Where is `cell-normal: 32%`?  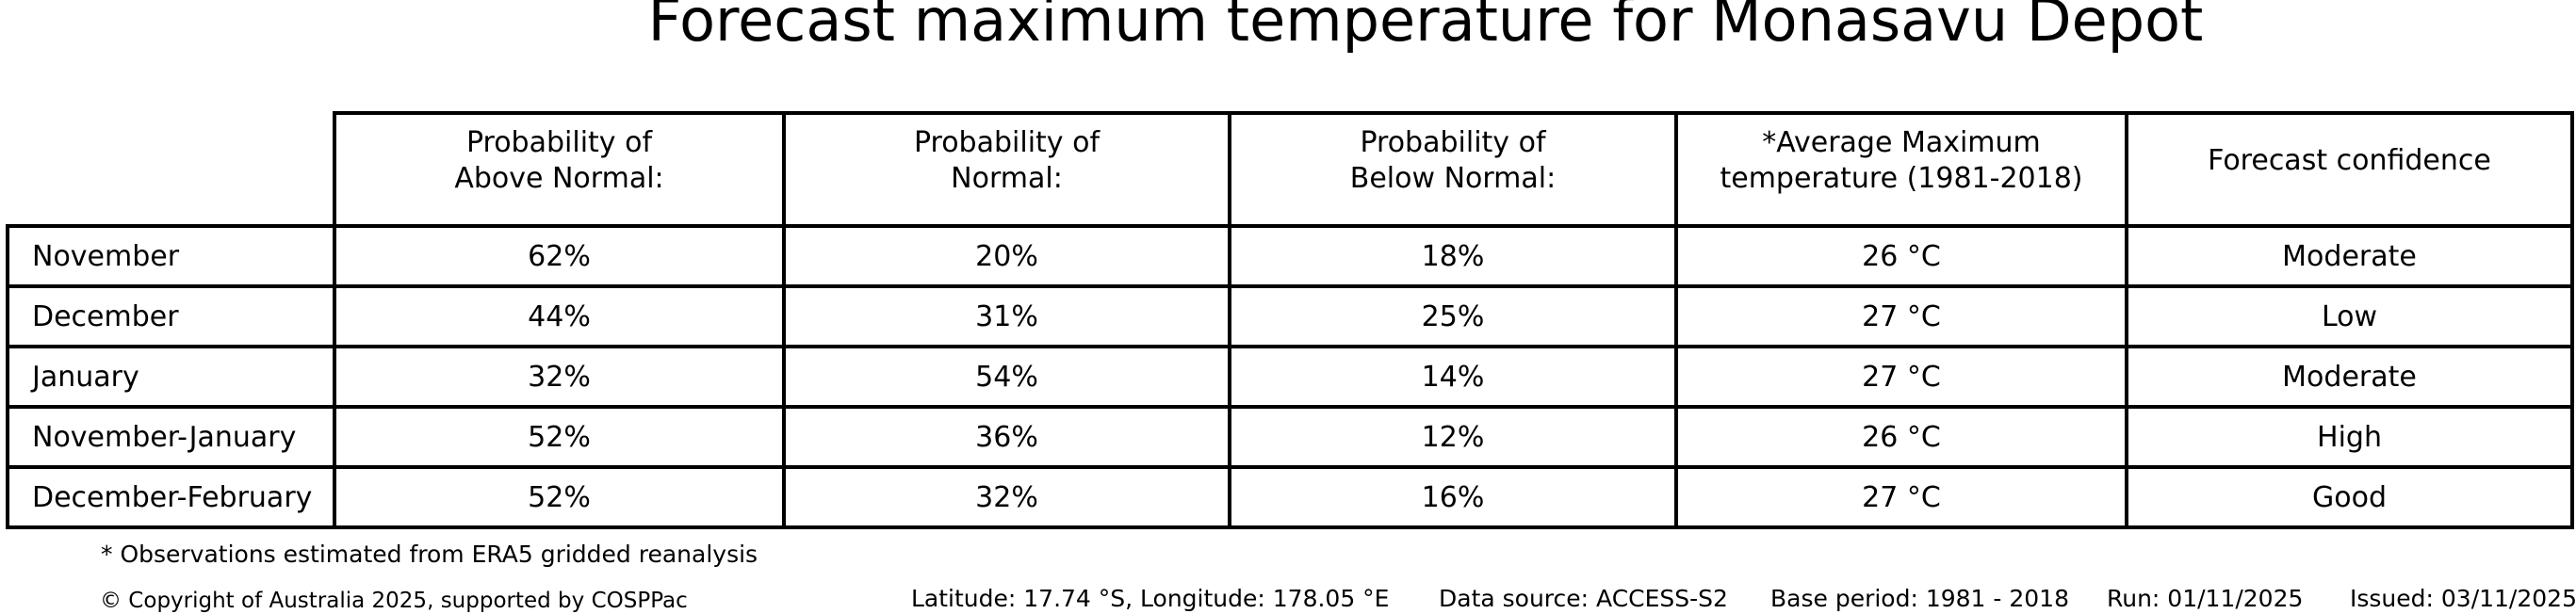 cell-normal: 32% is located at coordinates (1006, 497).